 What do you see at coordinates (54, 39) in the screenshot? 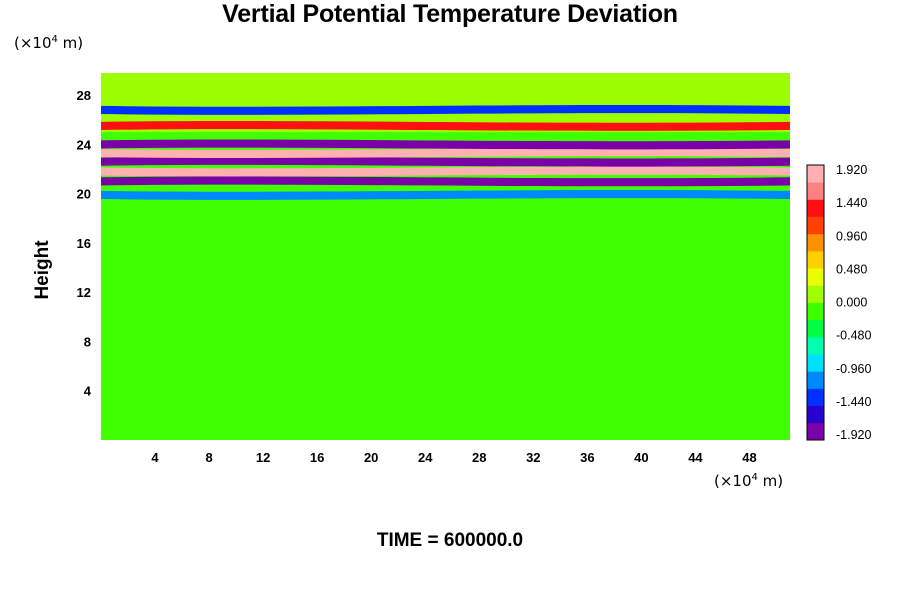
I see `y-unit-exponent: 4` at bounding box center [54, 39].